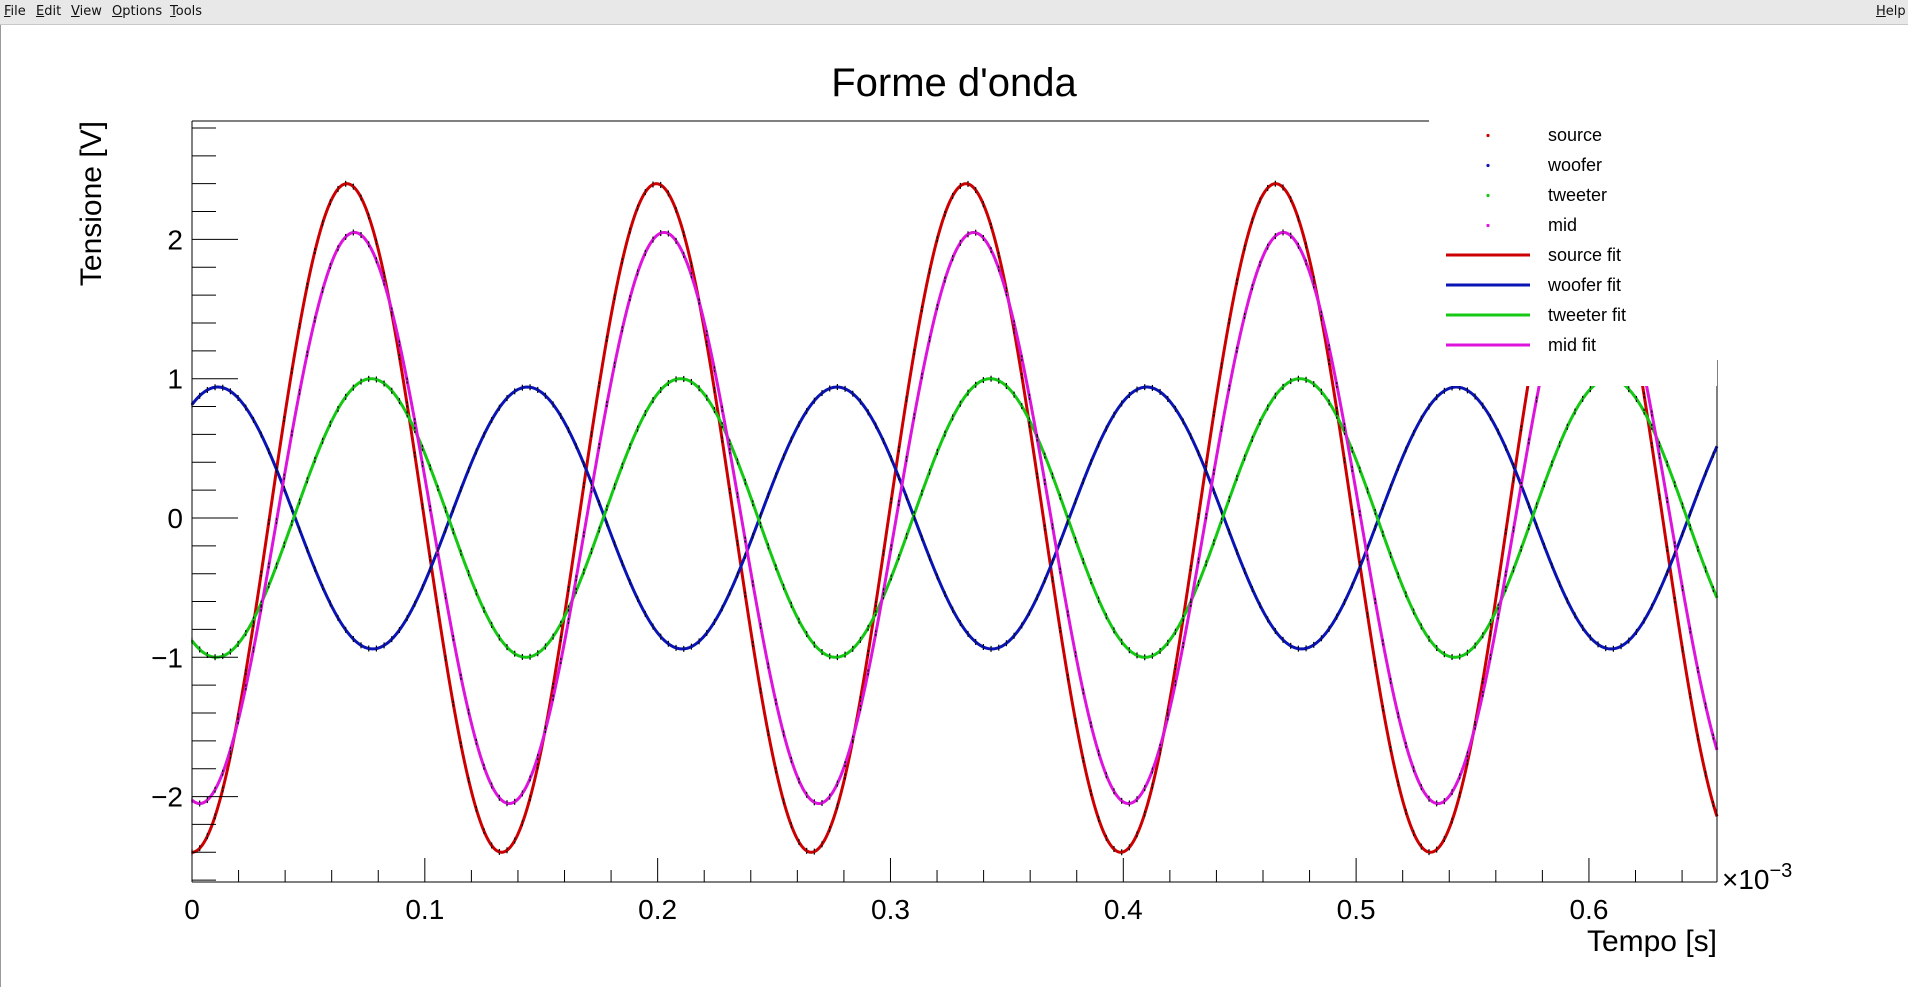  I want to click on menu-file: File, so click(15, 11).